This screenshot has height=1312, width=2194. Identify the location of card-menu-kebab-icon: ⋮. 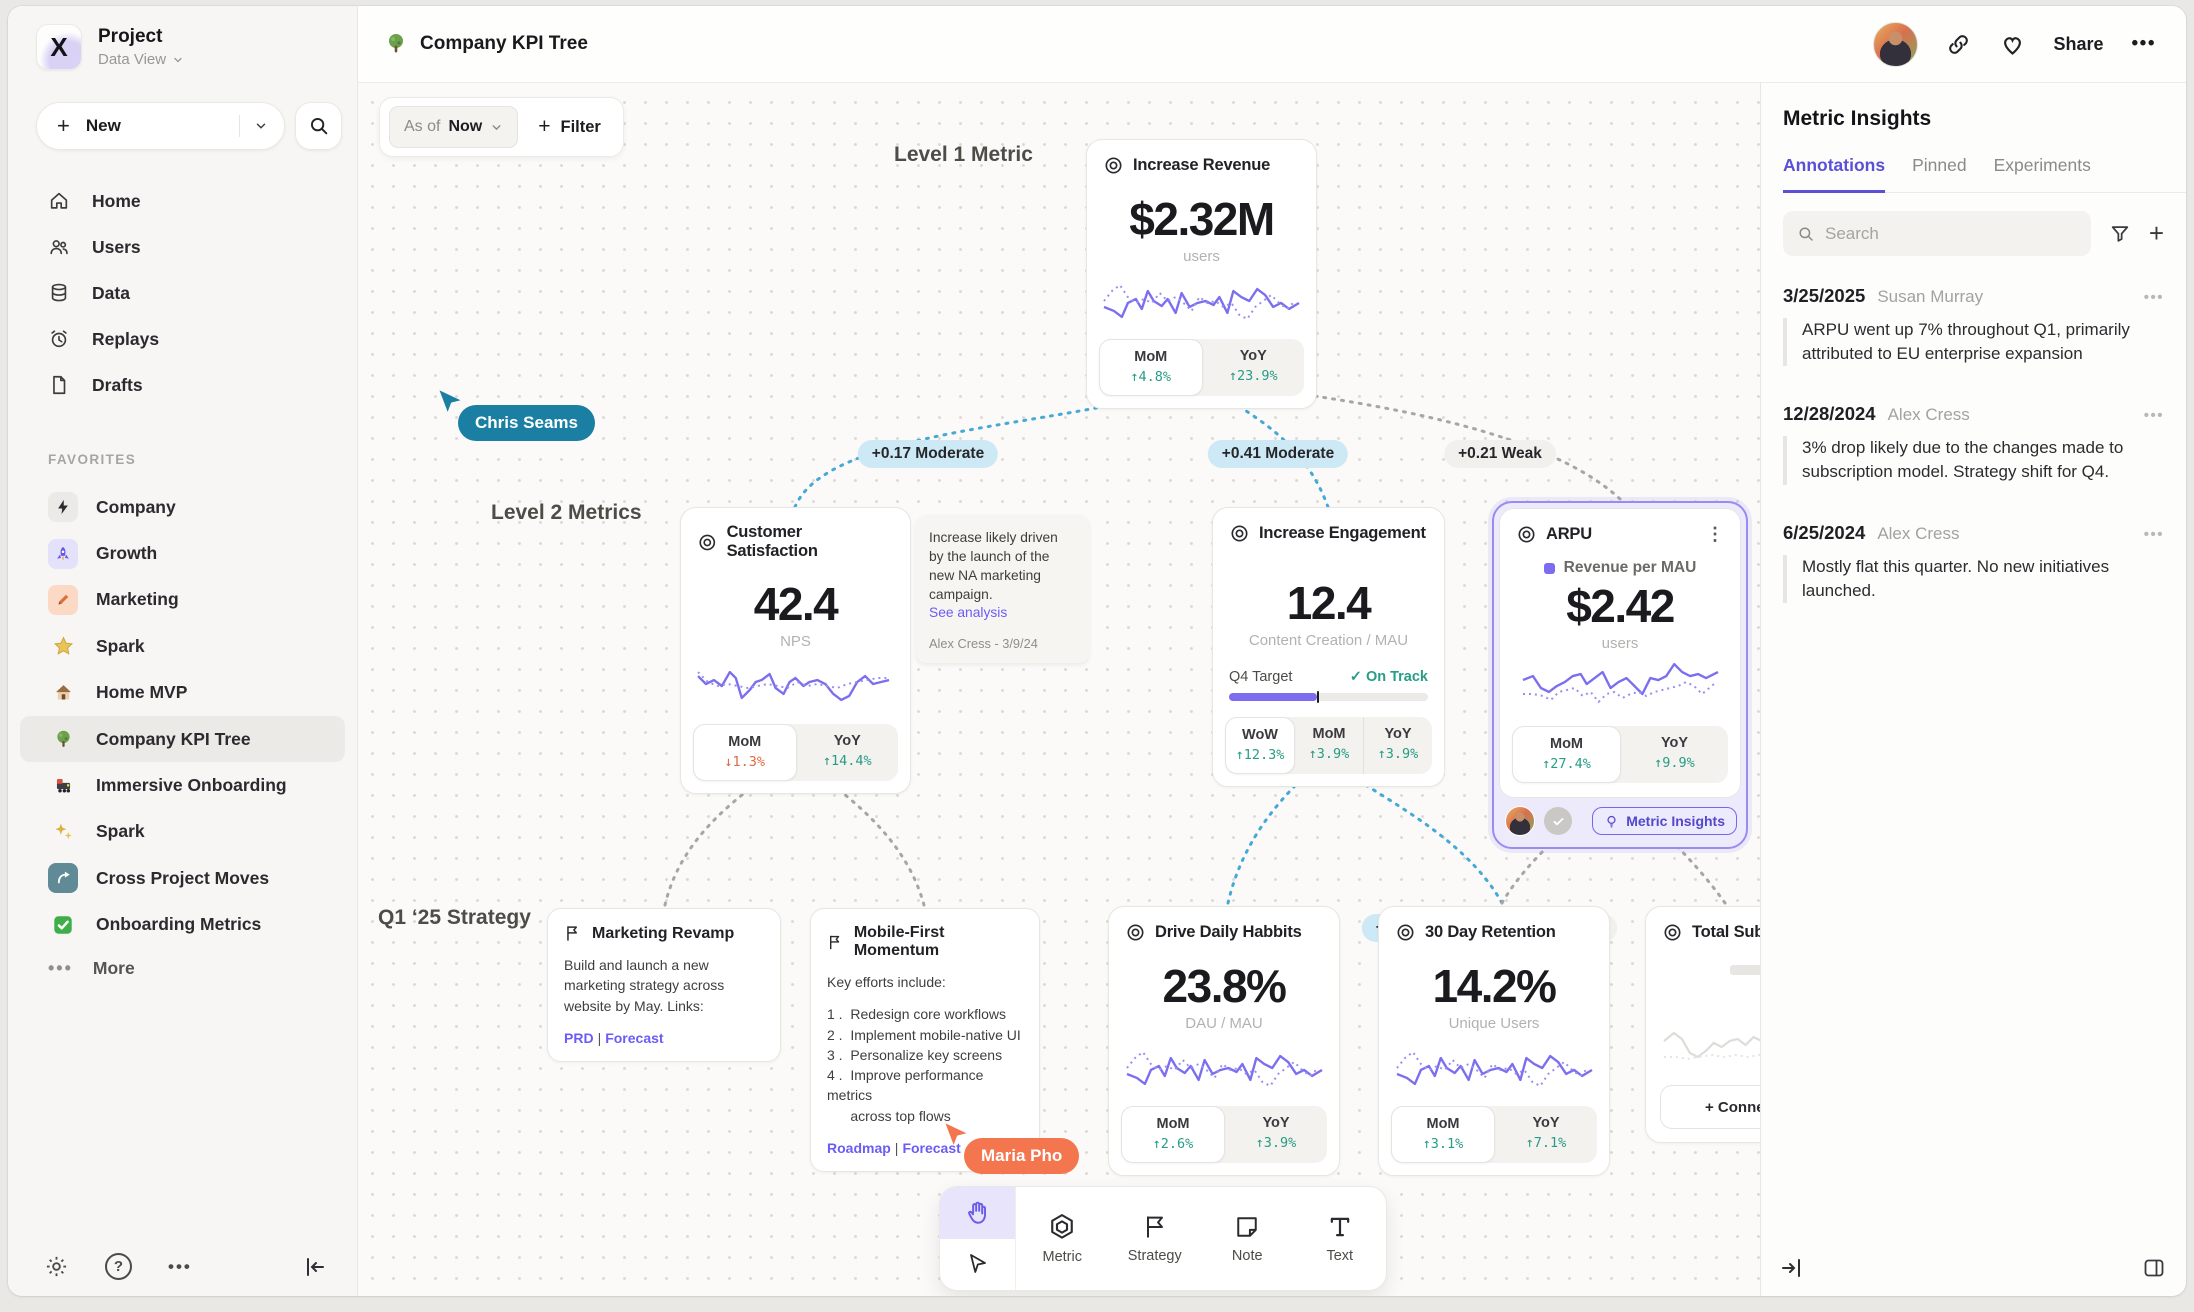
(1715, 534).